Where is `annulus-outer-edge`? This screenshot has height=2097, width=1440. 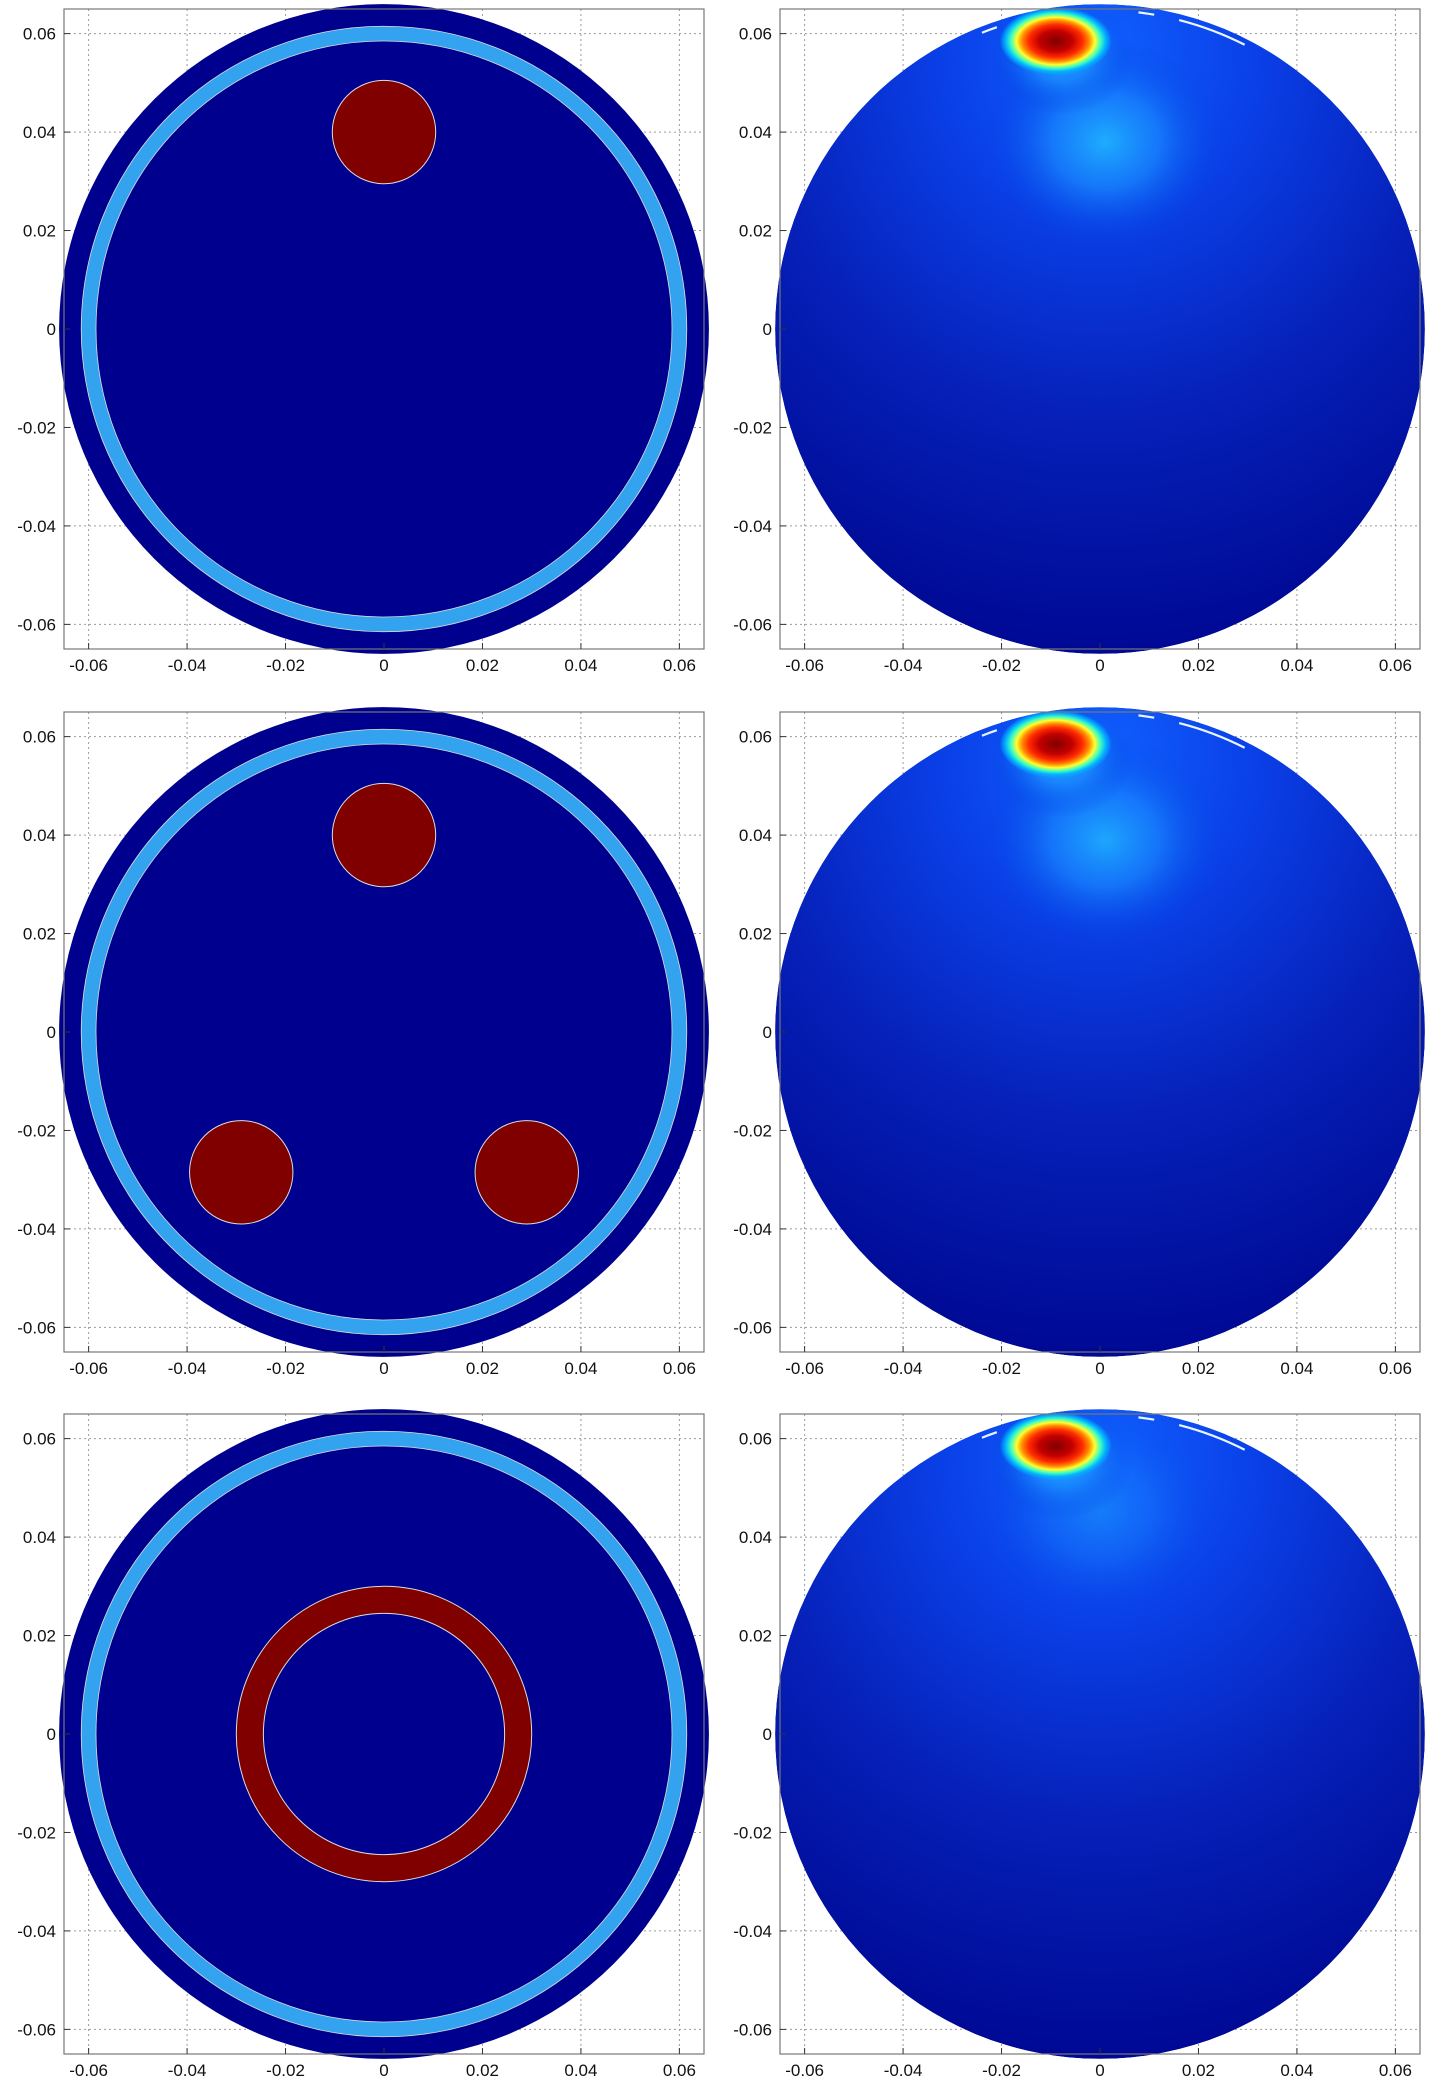
annulus-outer-edge is located at coordinates (384, 1734).